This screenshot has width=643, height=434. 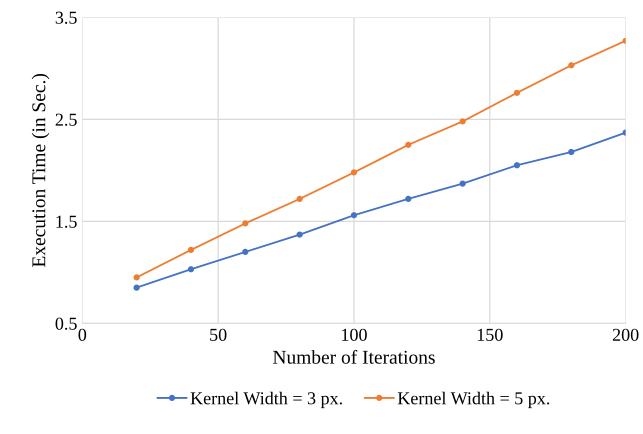 What do you see at coordinates (66, 324) in the screenshot?
I see `y-tick-label: 0.5` at bounding box center [66, 324].